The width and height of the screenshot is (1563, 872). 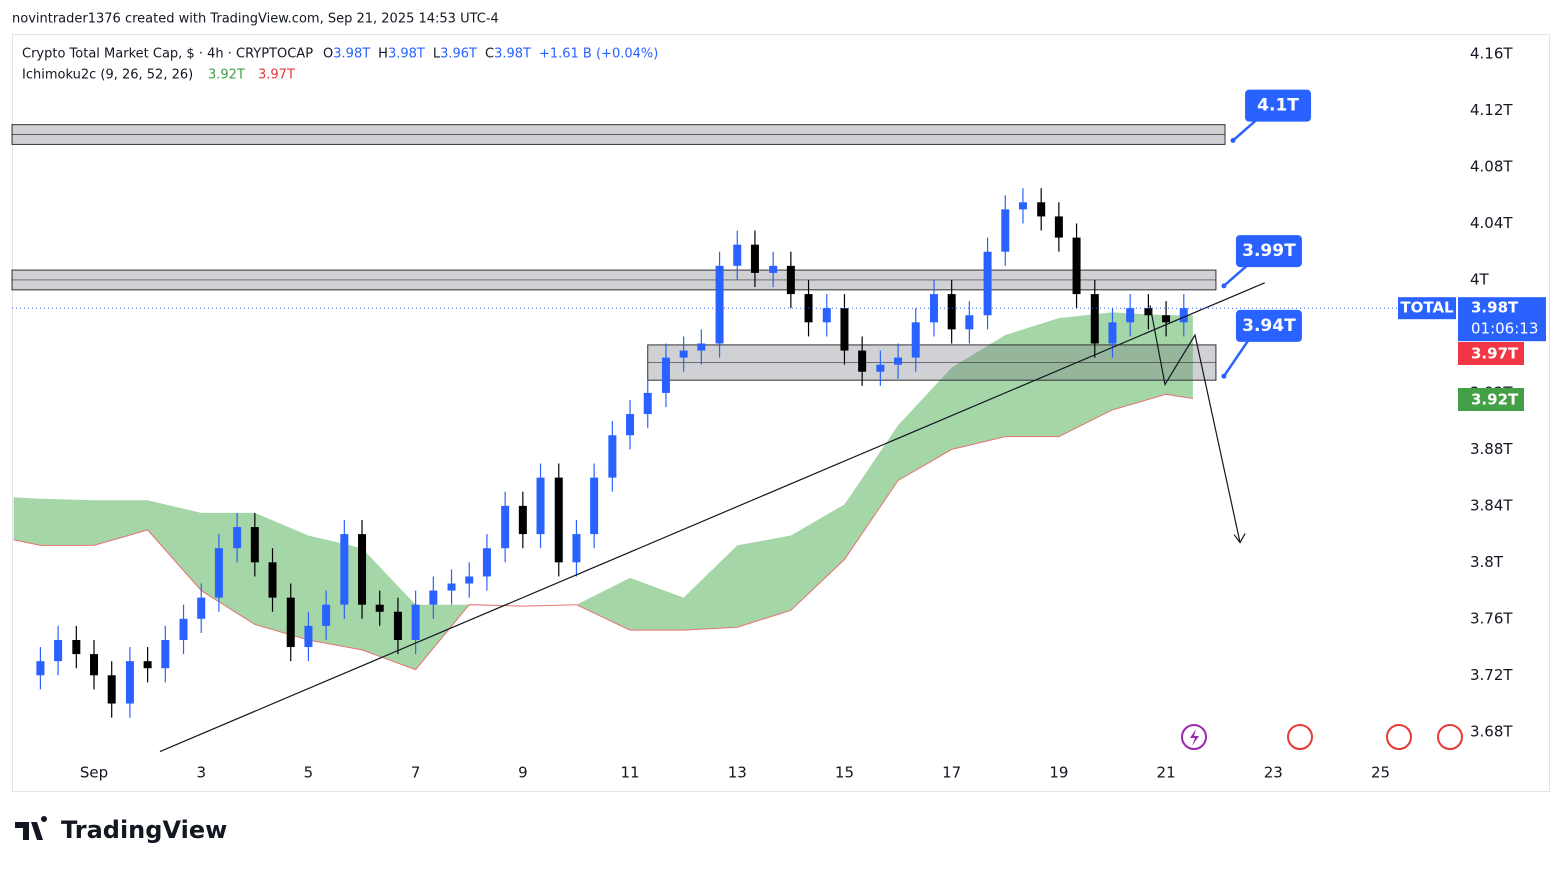 I want to click on ohlc-key: C, so click(x=489, y=54).